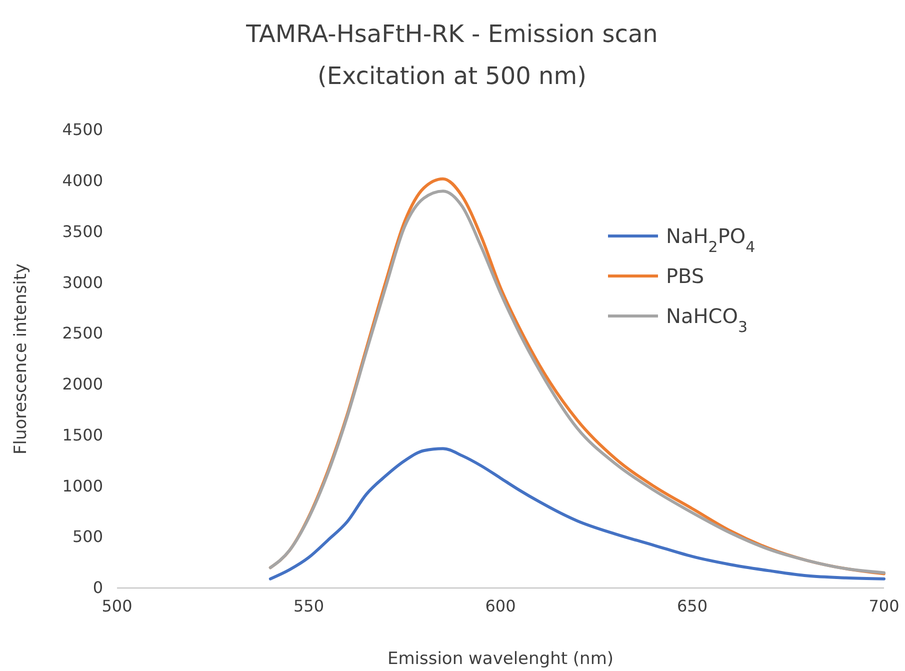 This screenshot has height=671, width=905. Describe the element at coordinates (577, 513) in the screenshot. I see `line-series` at that location.